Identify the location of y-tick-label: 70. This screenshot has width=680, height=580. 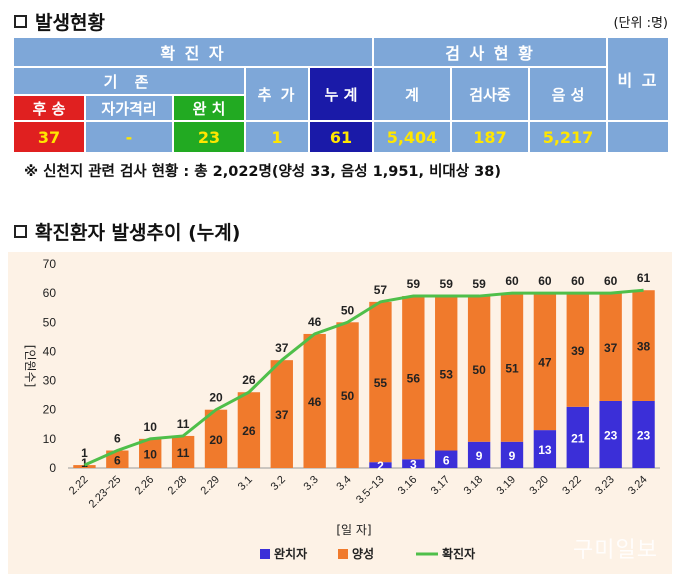
(50, 264).